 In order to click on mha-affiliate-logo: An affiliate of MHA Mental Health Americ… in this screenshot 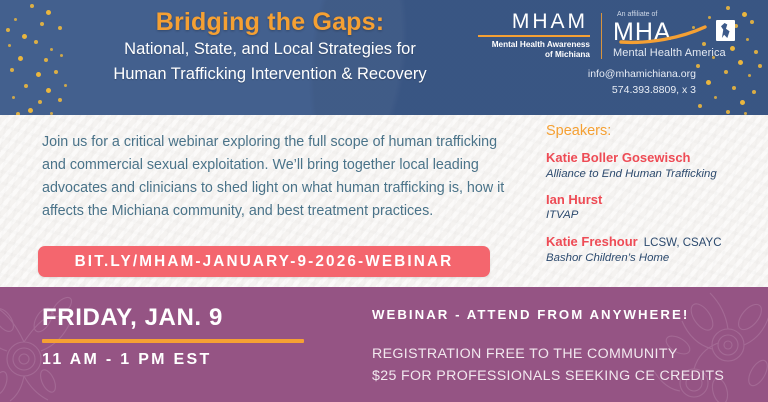, I will do `click(678, 35)`.